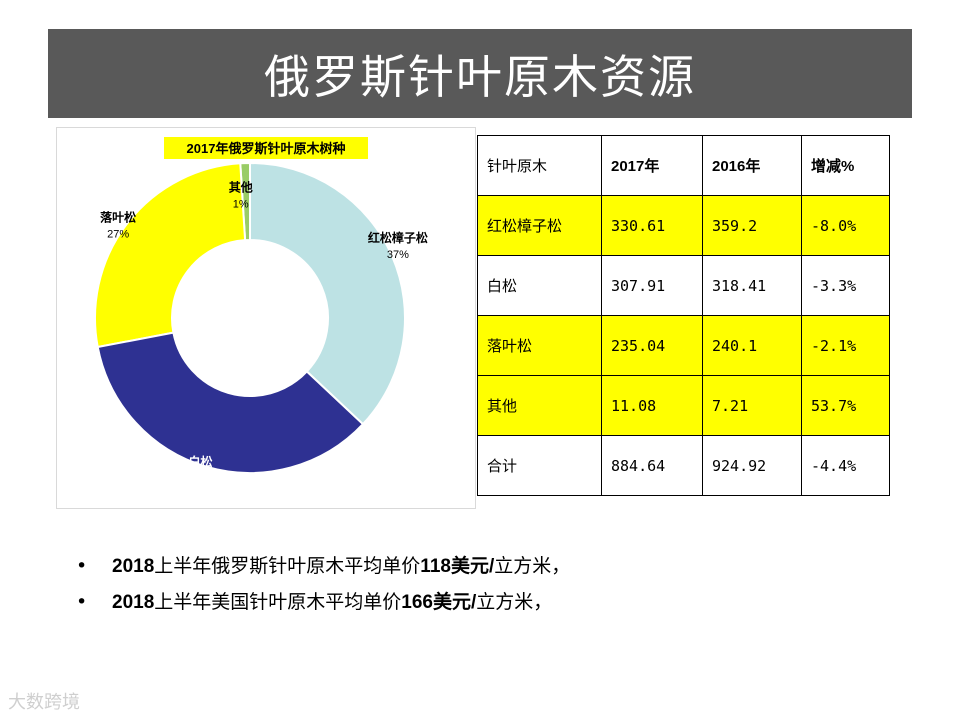  What do you see at coordinates (398, 237) in the screenshot?
I see `slice-category-label: 红松樟子松` at bounding box center [398, 237].